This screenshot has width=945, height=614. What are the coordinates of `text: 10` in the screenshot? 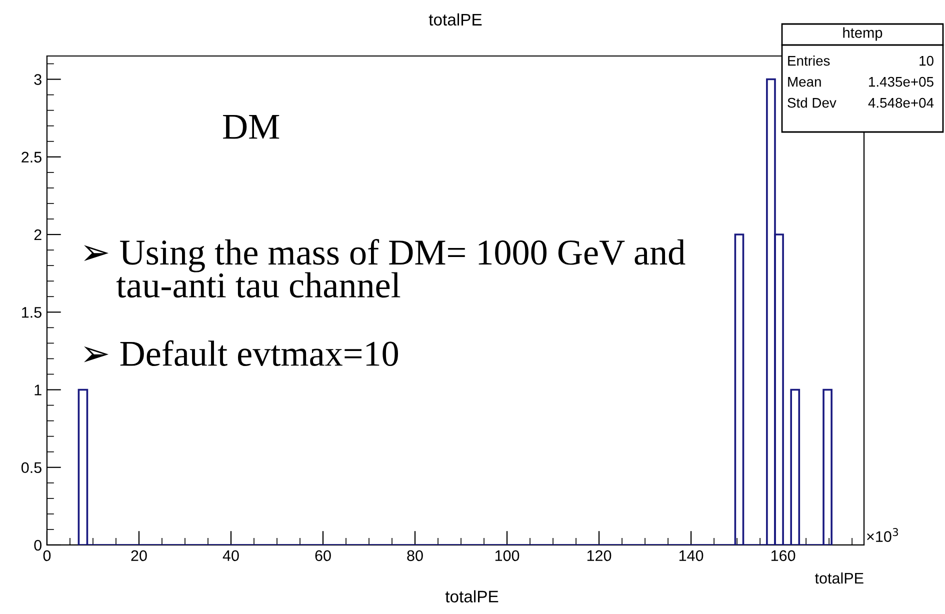 It's located at (927, 61).